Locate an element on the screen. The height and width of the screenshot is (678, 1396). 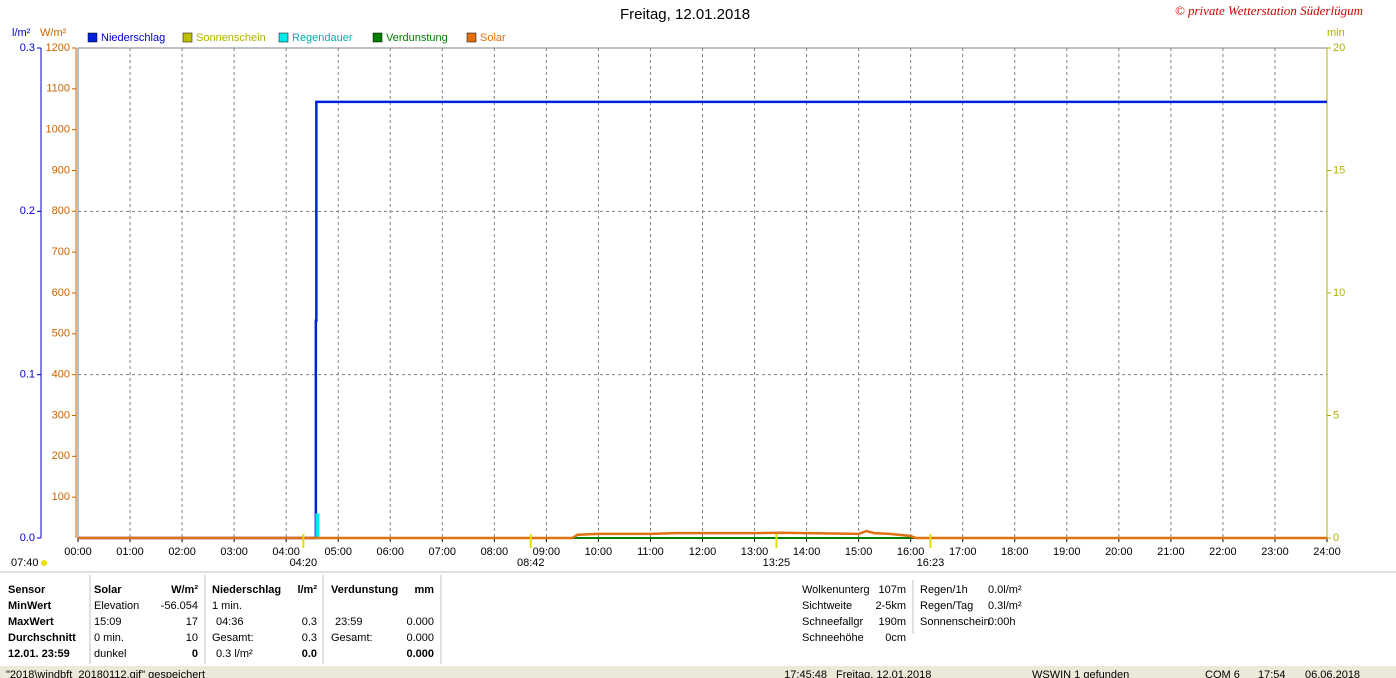
table-lines is located at coordinates (501, 619).